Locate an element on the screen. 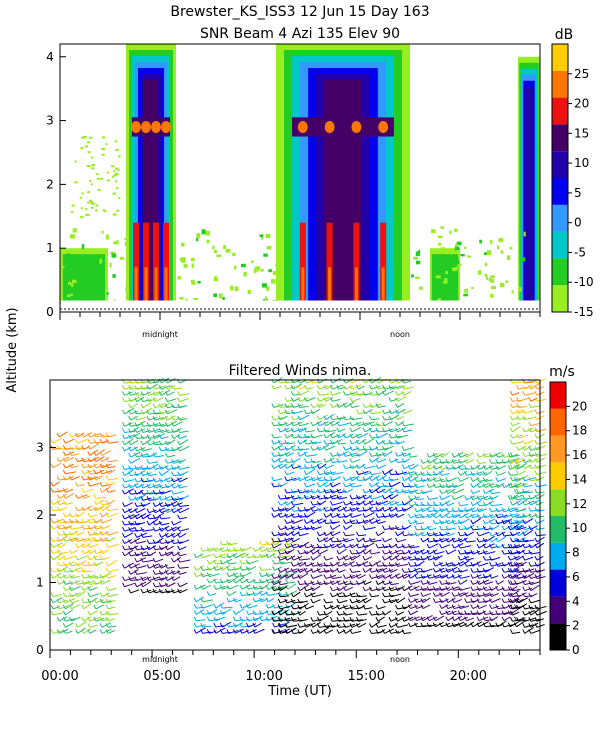  winds-colorbar-tick-label: 2 is located at coordinates (576, 626).